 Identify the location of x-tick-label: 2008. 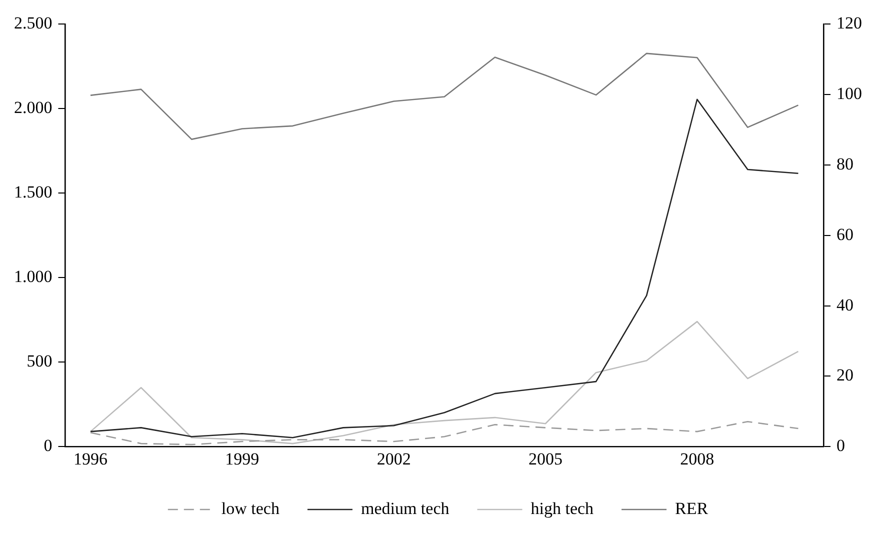
(697, 458).